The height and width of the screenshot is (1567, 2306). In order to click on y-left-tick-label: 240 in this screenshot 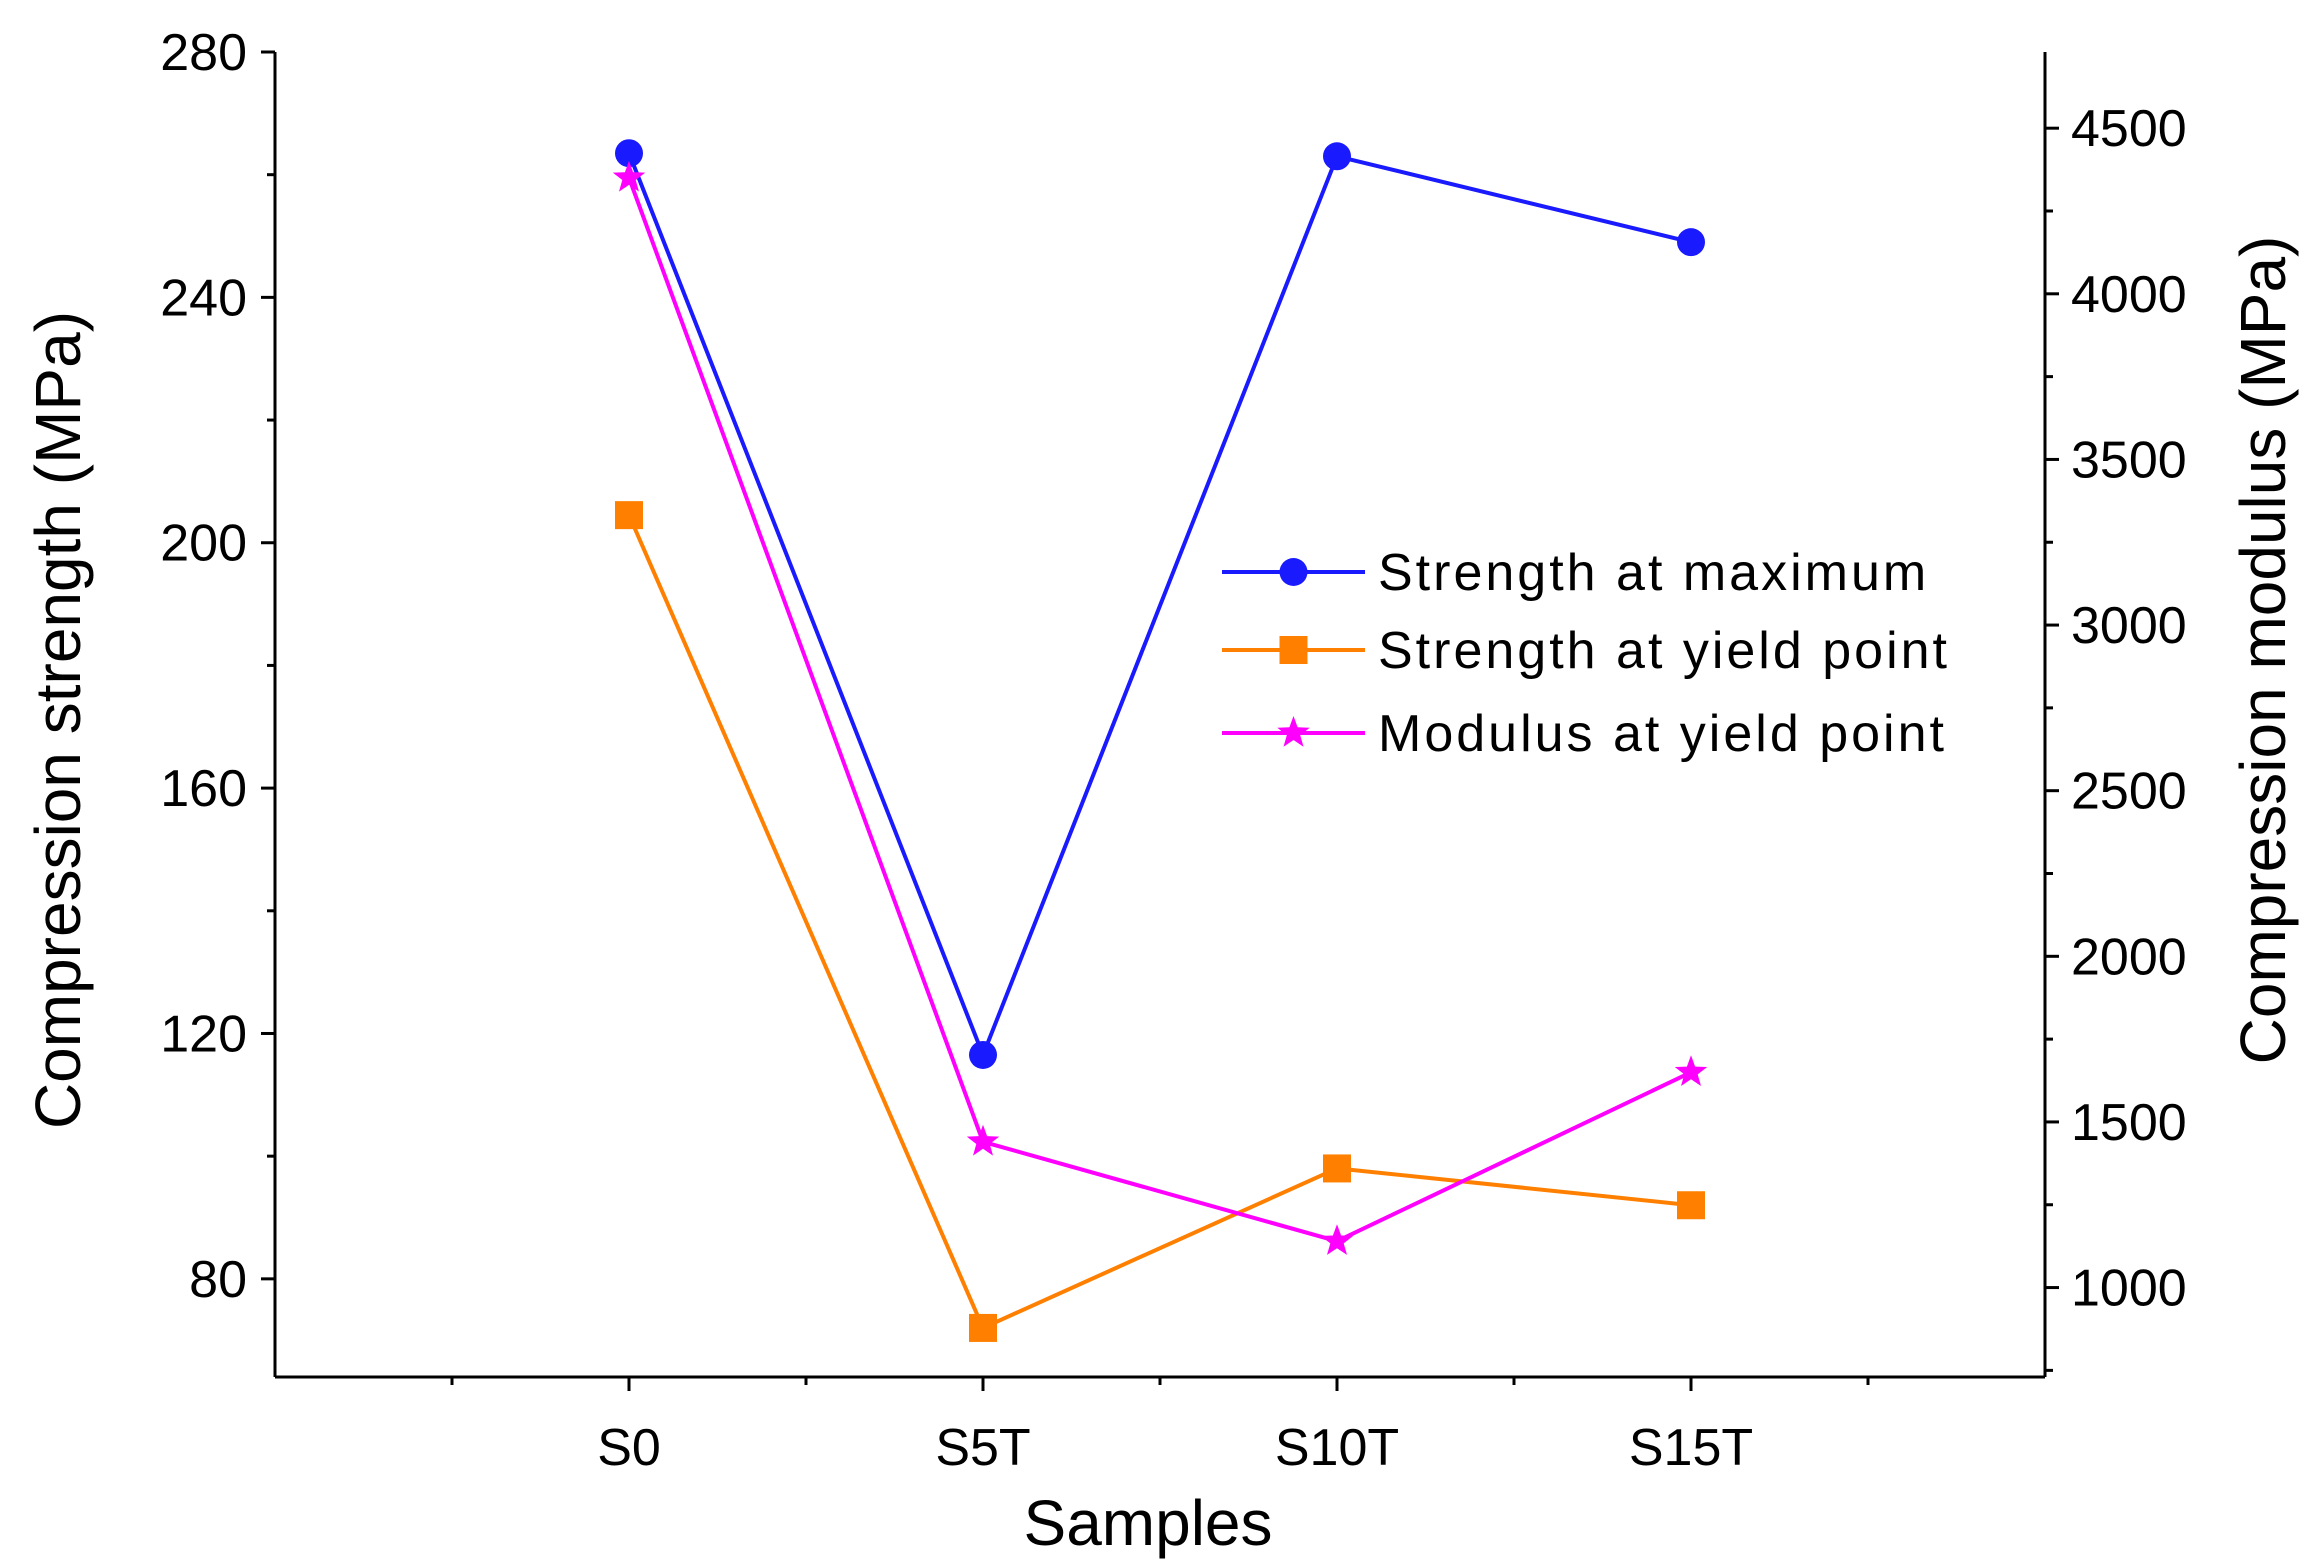, I will do `click(203, 298)`.